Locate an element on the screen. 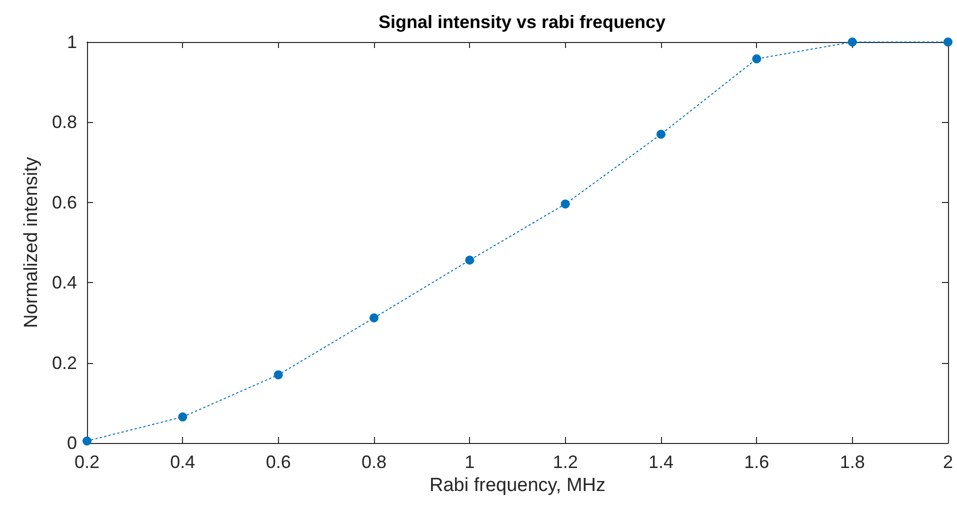 The image size is (957, 517). y-axis-title: Normalized intensity is located at coordinates (31, 242).